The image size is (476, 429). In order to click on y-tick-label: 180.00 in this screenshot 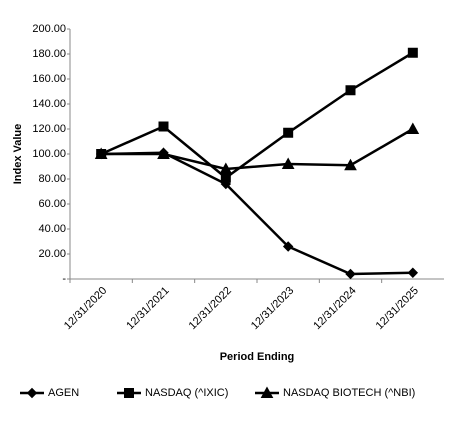, I will do `click(49, 54)`.